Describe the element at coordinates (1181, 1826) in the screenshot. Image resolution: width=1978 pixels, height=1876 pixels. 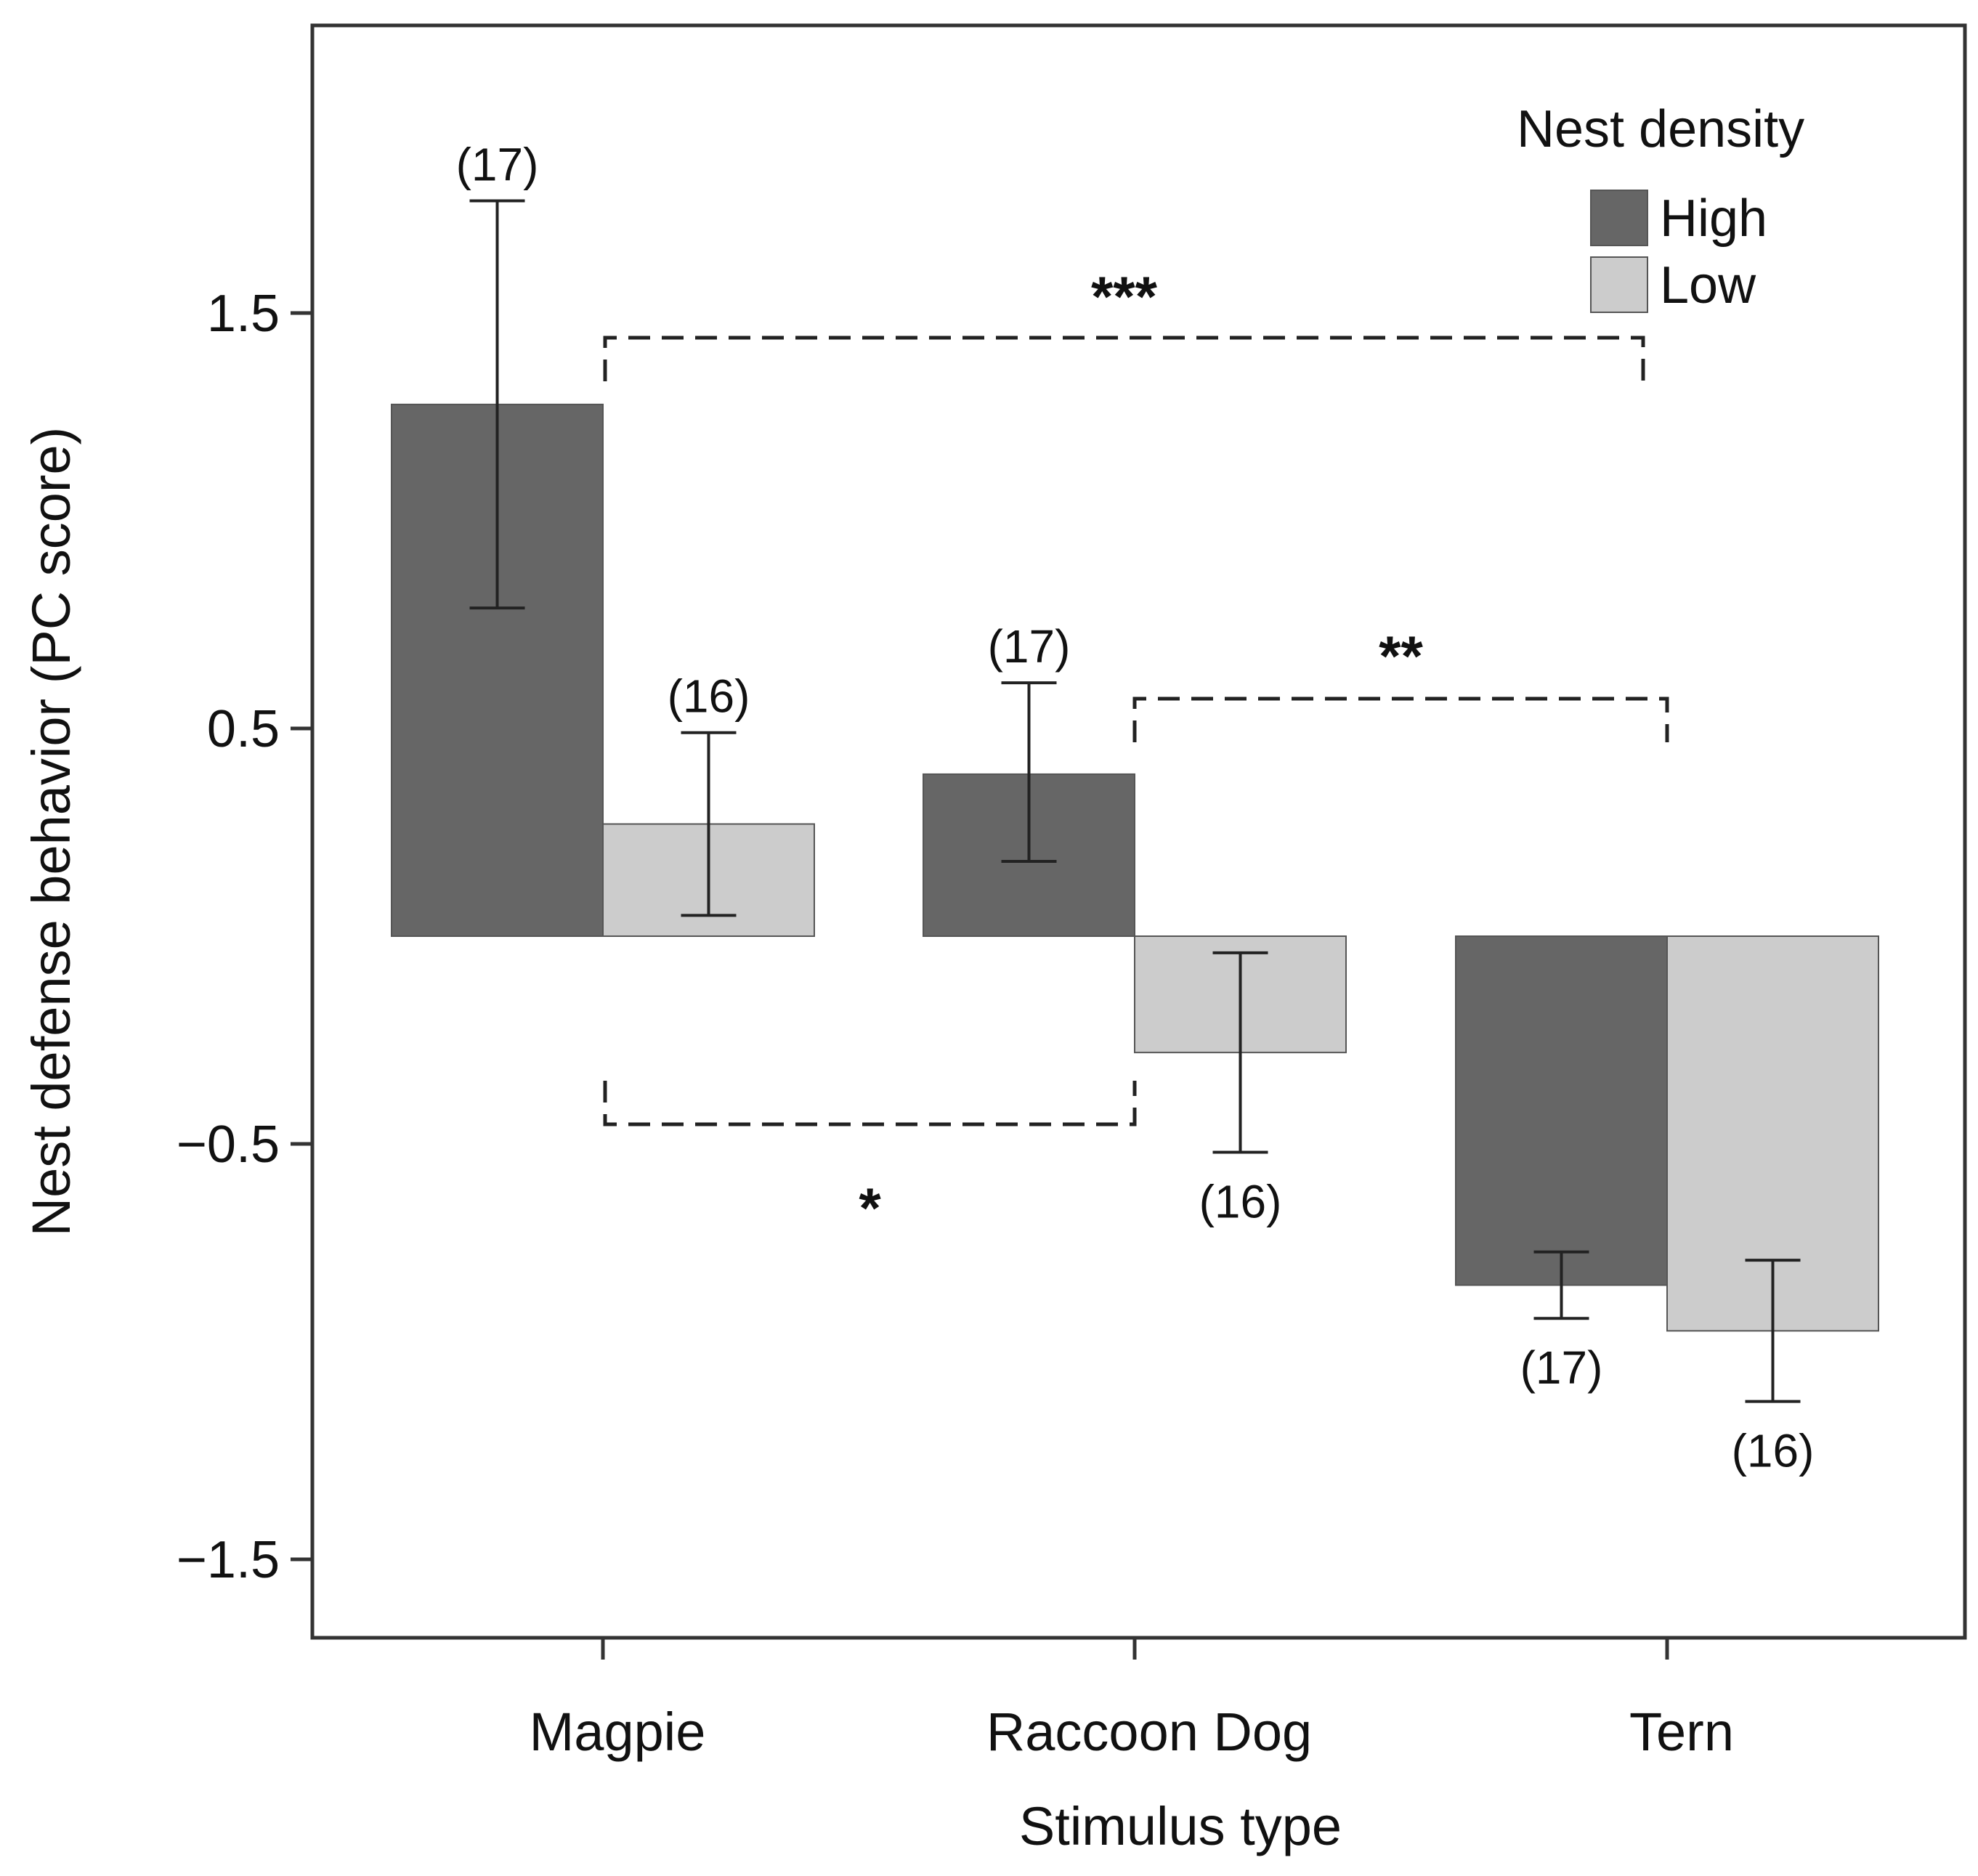
I see `x-axis-title: Stimulus type` at that location.